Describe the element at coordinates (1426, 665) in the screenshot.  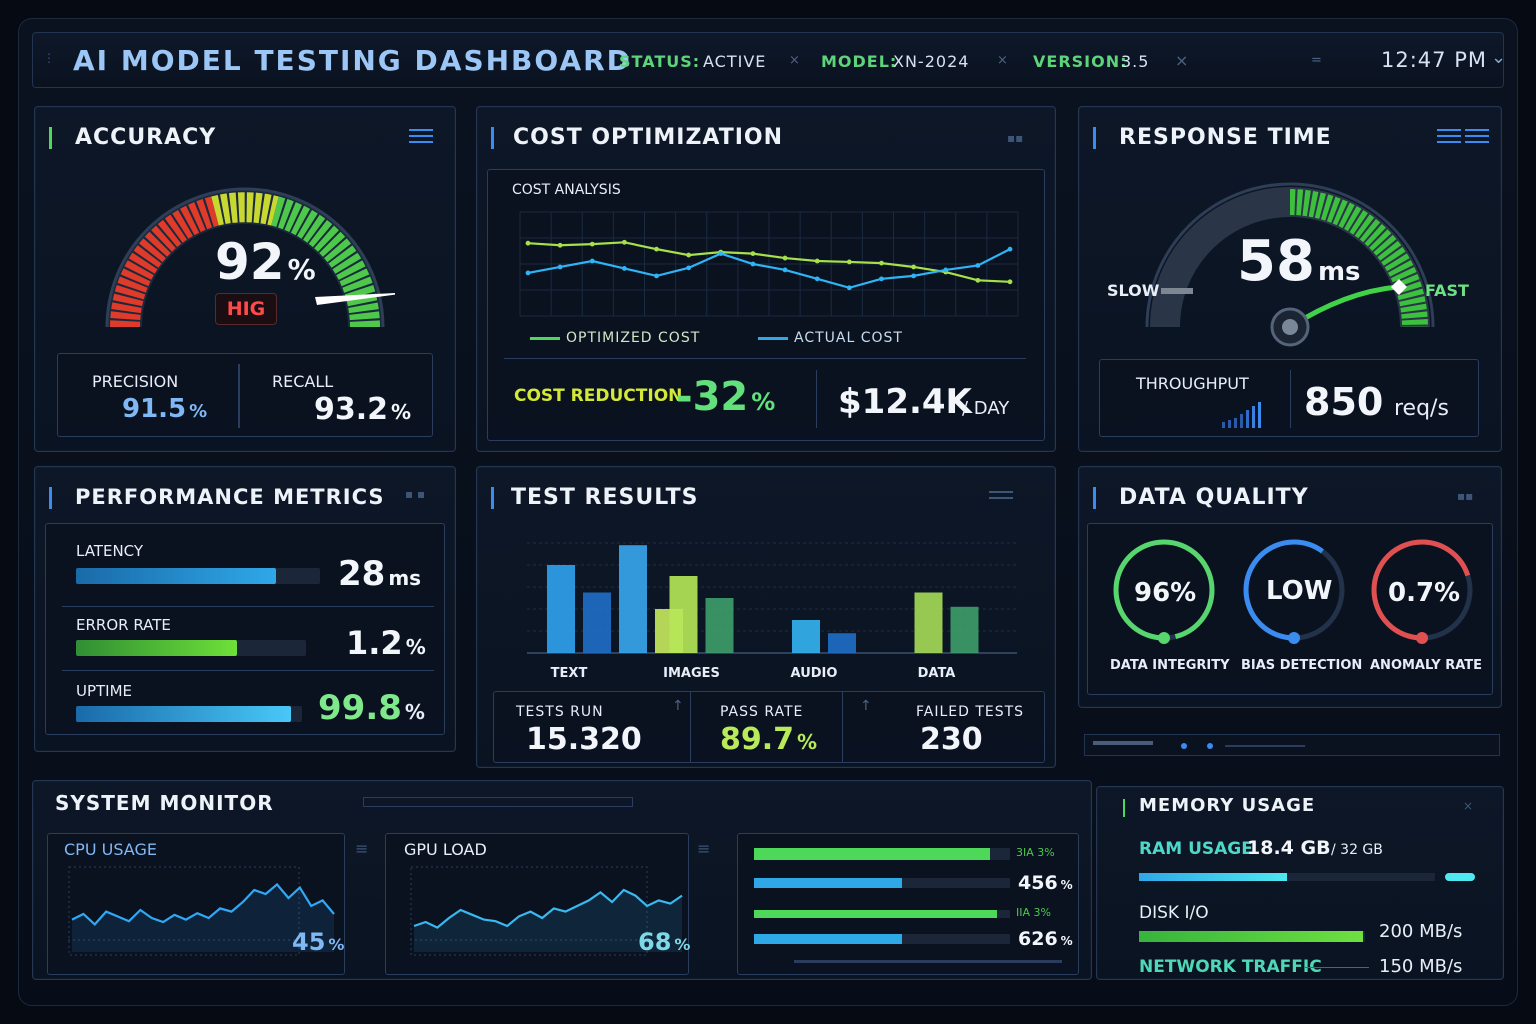
I see `anomaly-rate-label: ANOMALY RATE` at that location.